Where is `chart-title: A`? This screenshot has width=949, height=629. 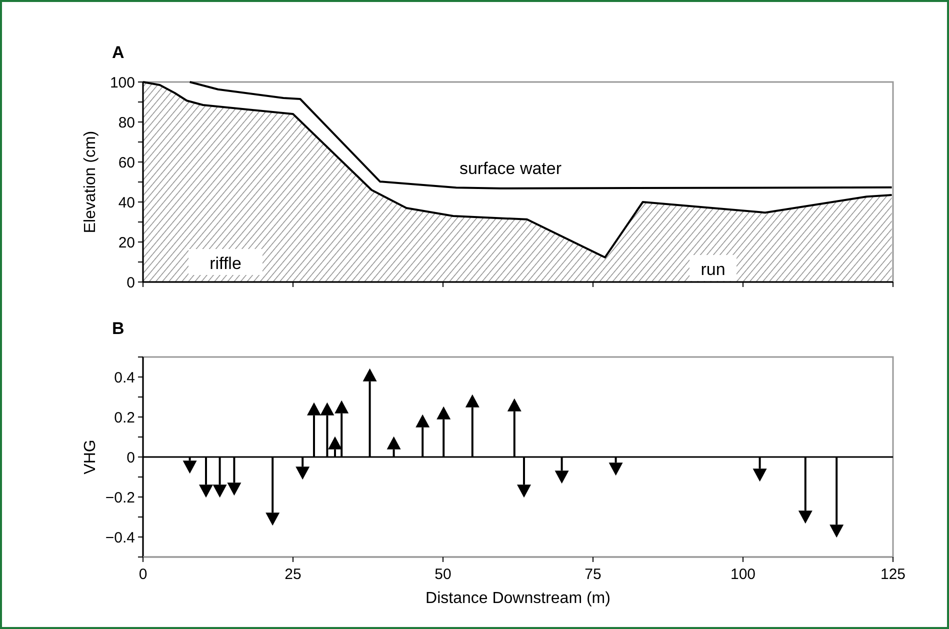 chart-title: A is located at coordinates (118, 52).